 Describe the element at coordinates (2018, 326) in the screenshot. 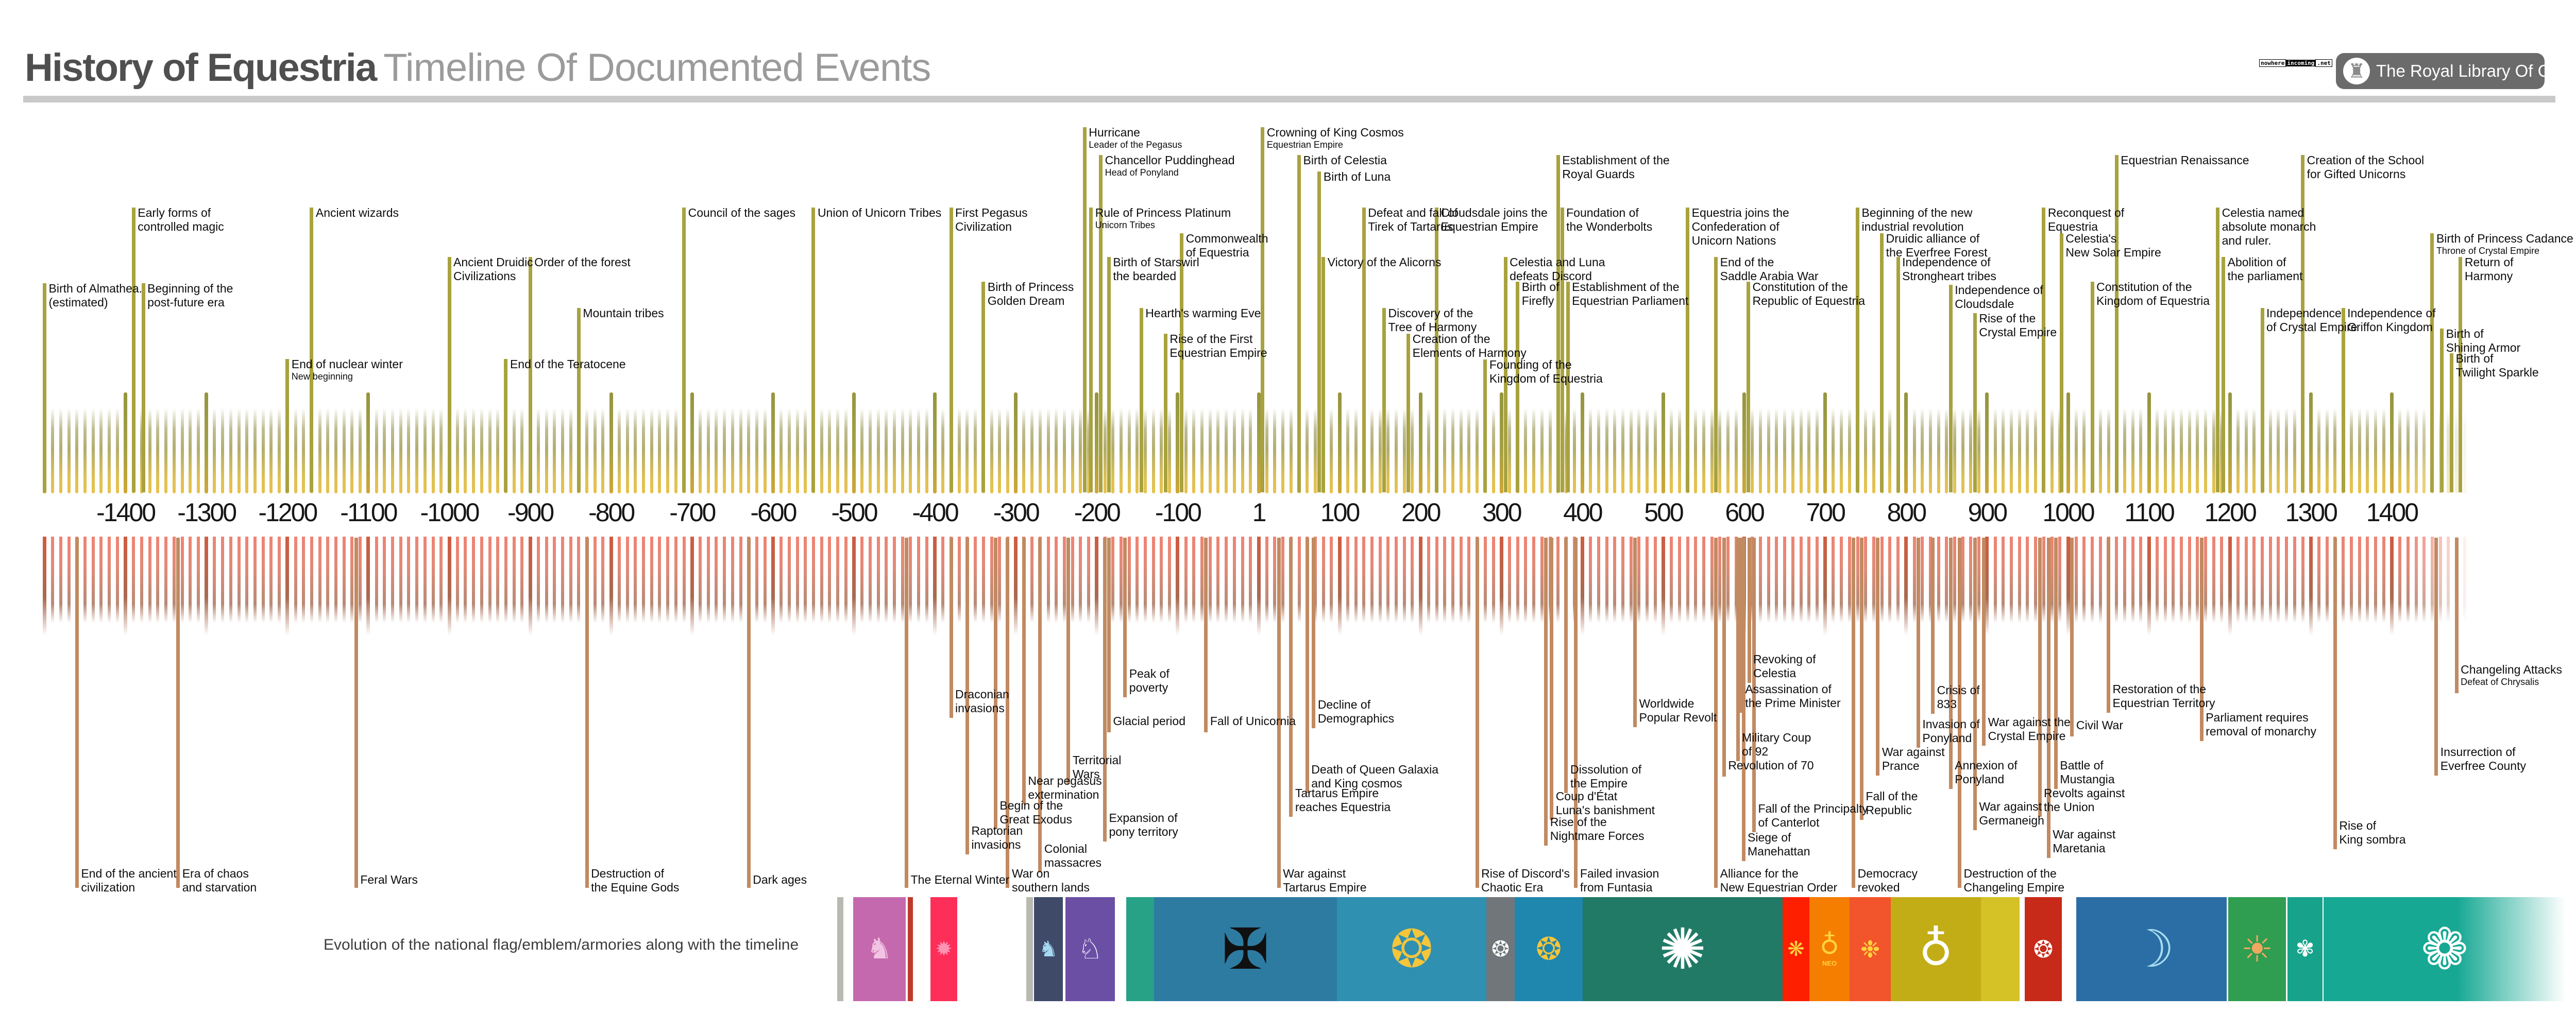

I see `timeline-event-label: Rise of the Crystal Empire` at that location.